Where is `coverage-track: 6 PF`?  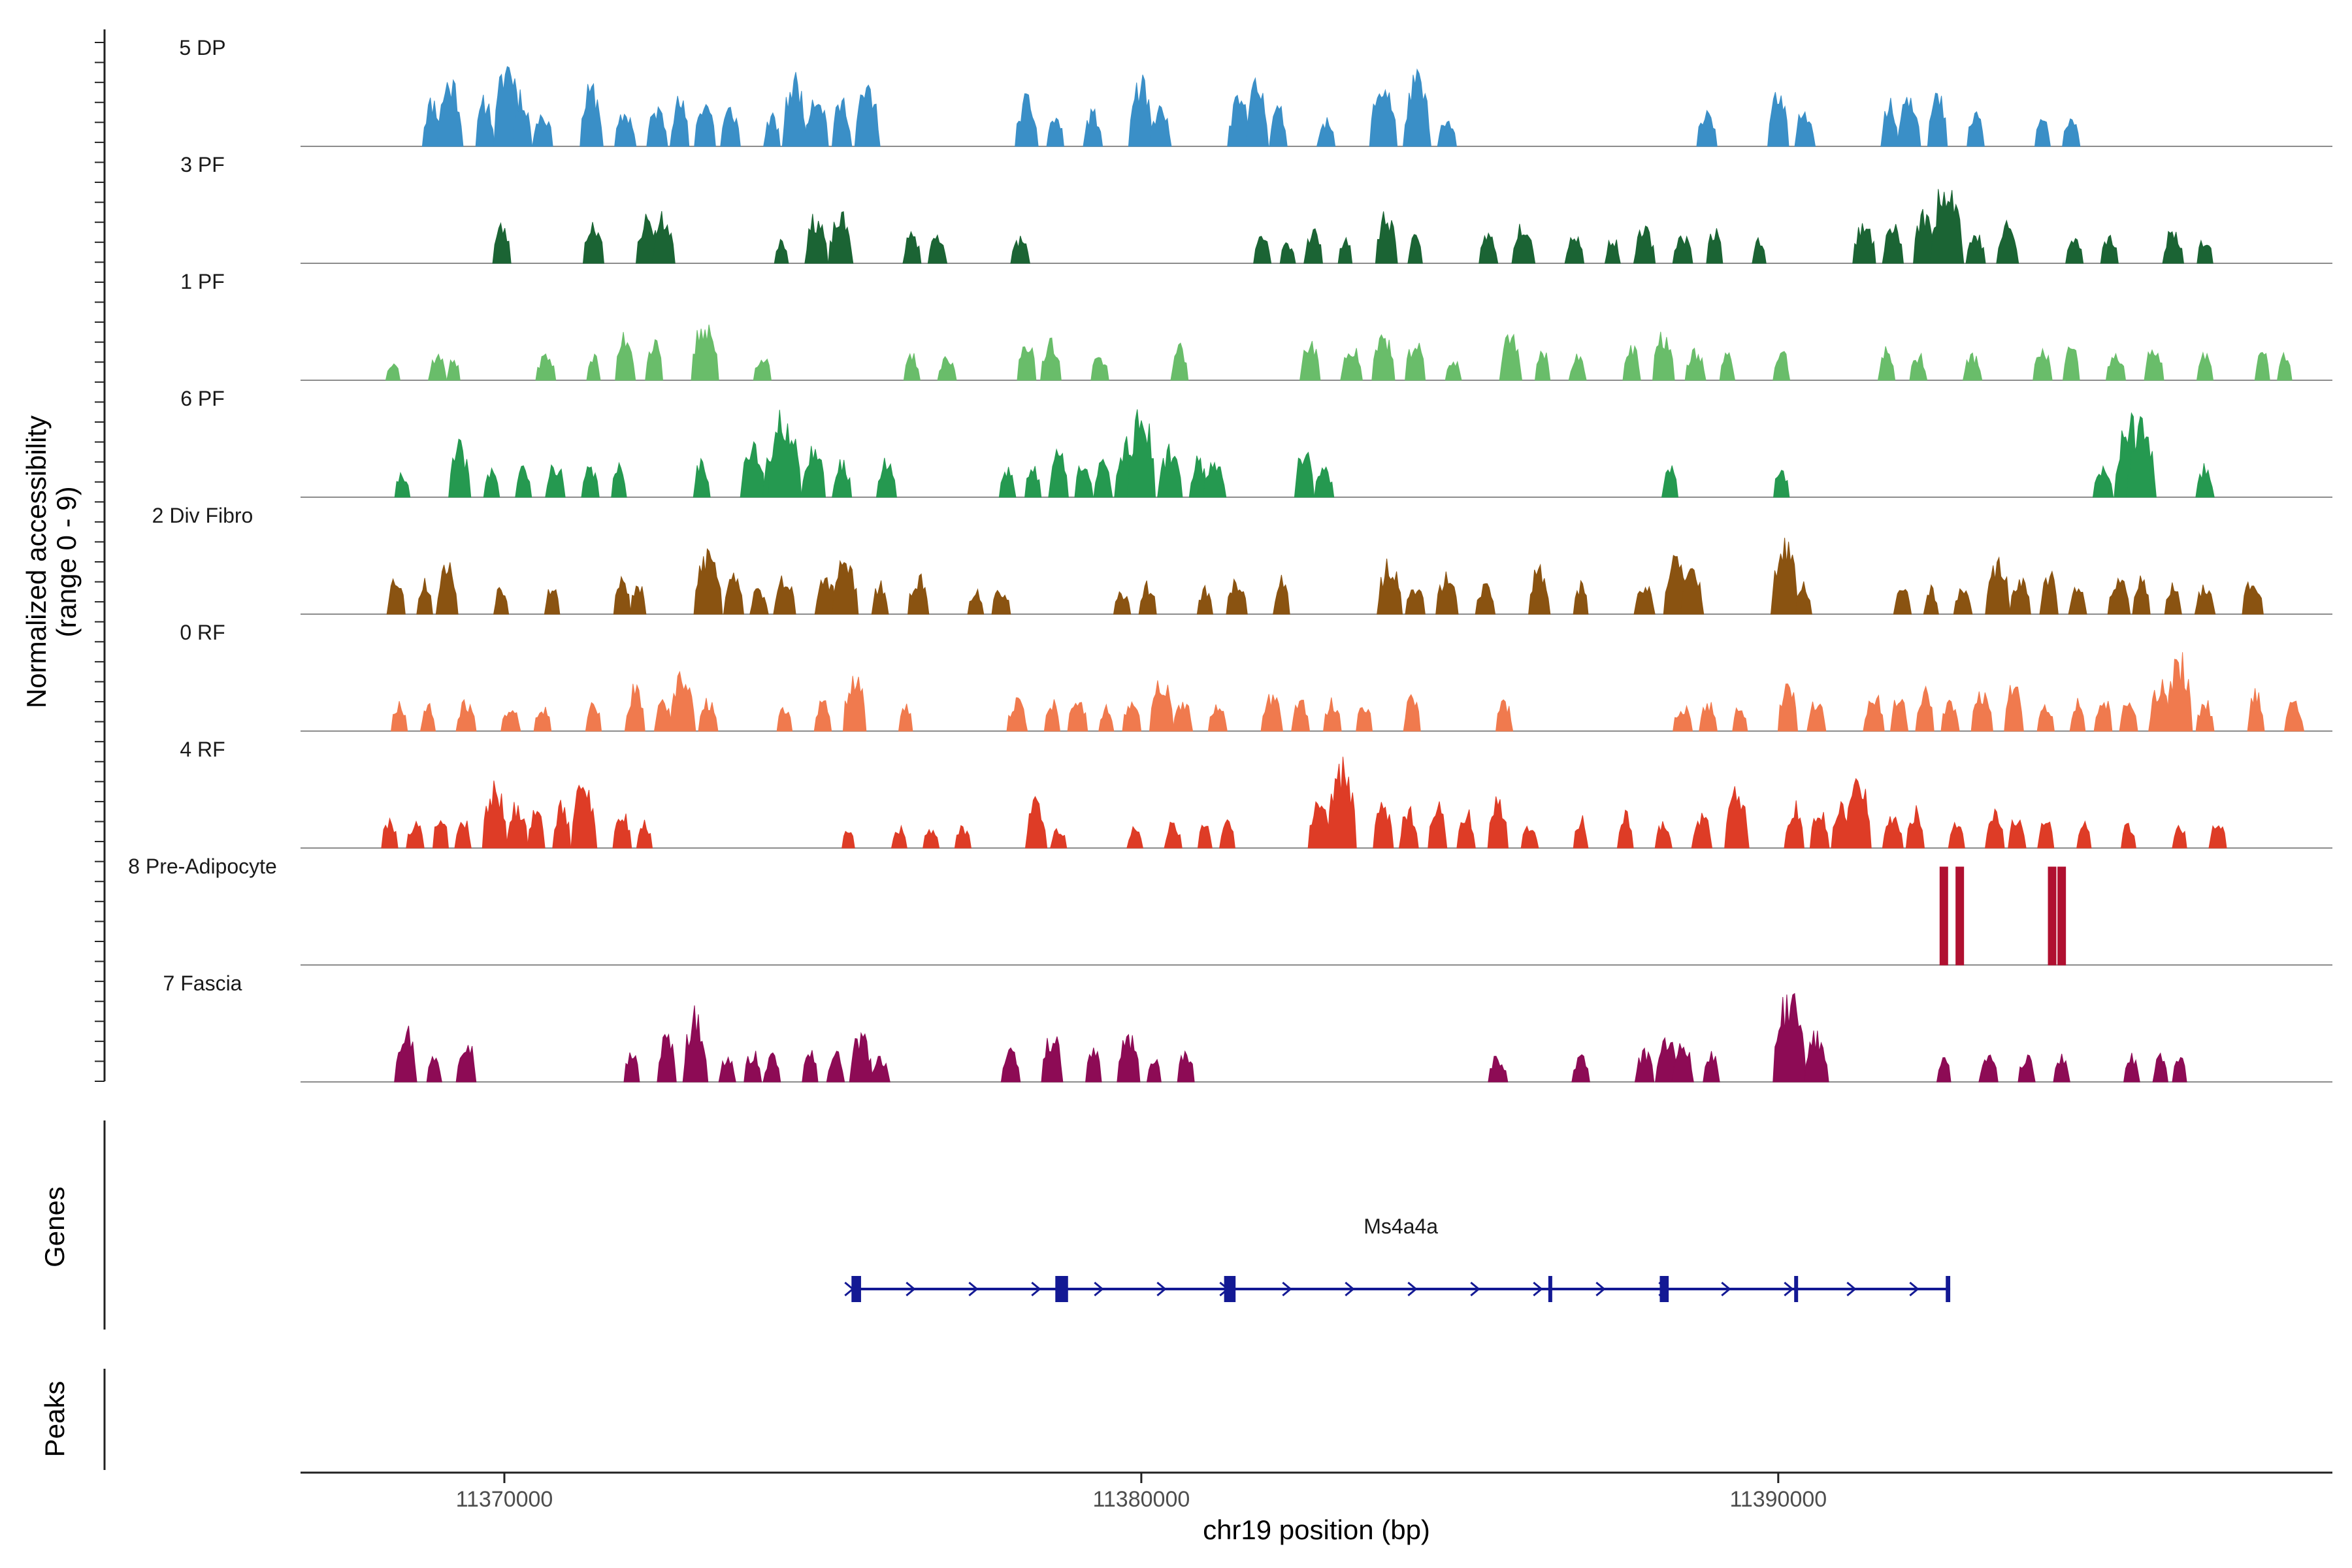 coverage-track: 6 PF is located at coordinates (1256, 442).